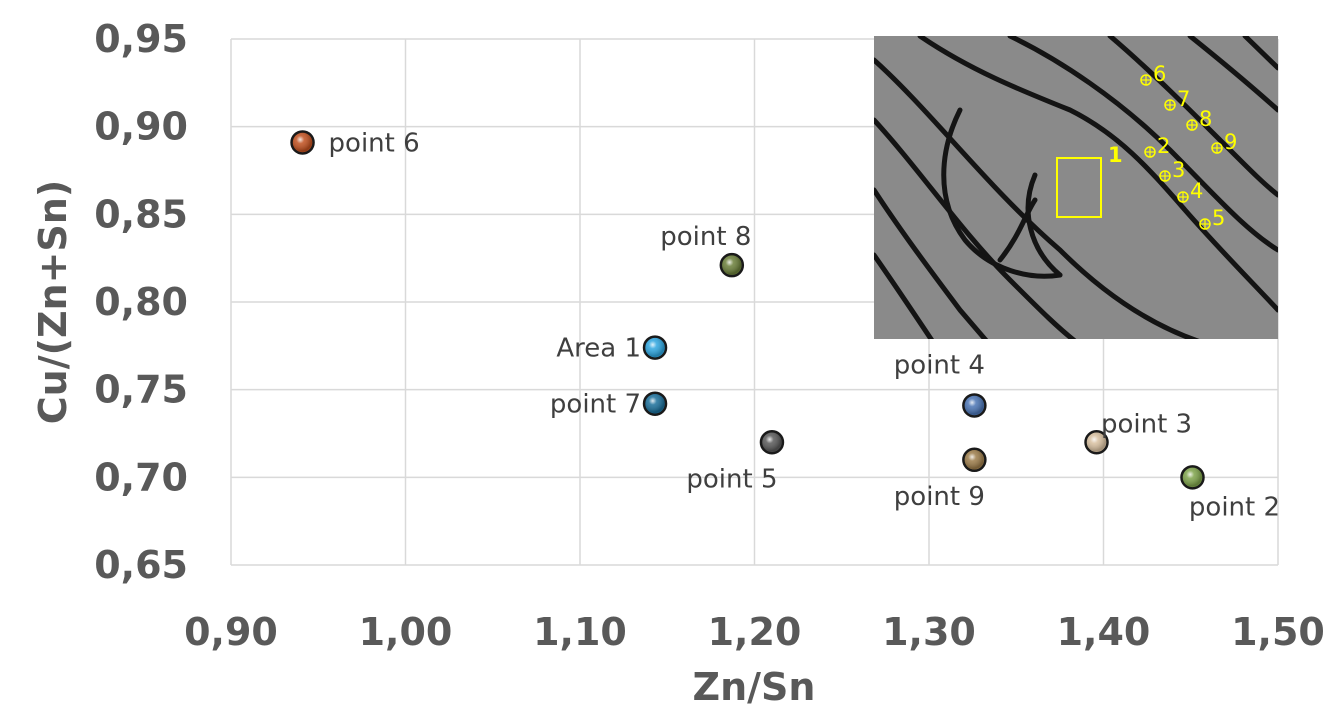 The width and height of the screenshot is (1325, 708). I want to click on inset-area-box, so click(1079, 187).